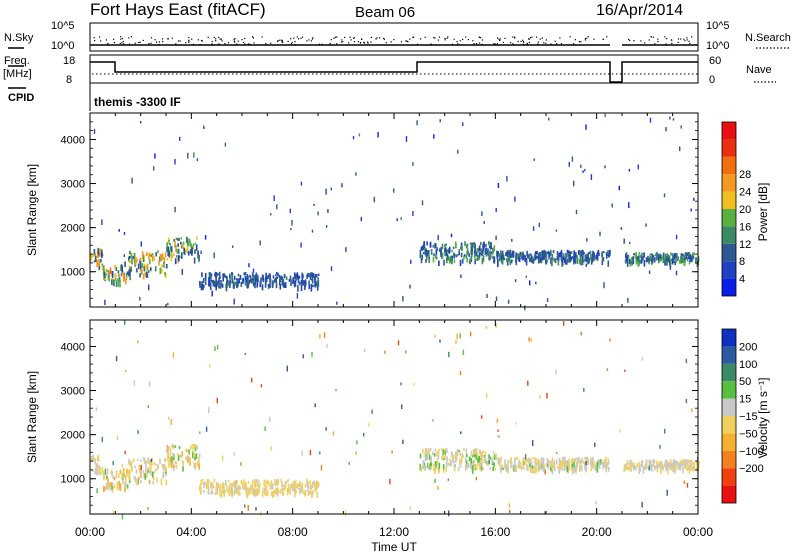  Describe the element at coordinates (742, 280) in the screenshot. I see `colorbar-tick-label: 4` at that location.